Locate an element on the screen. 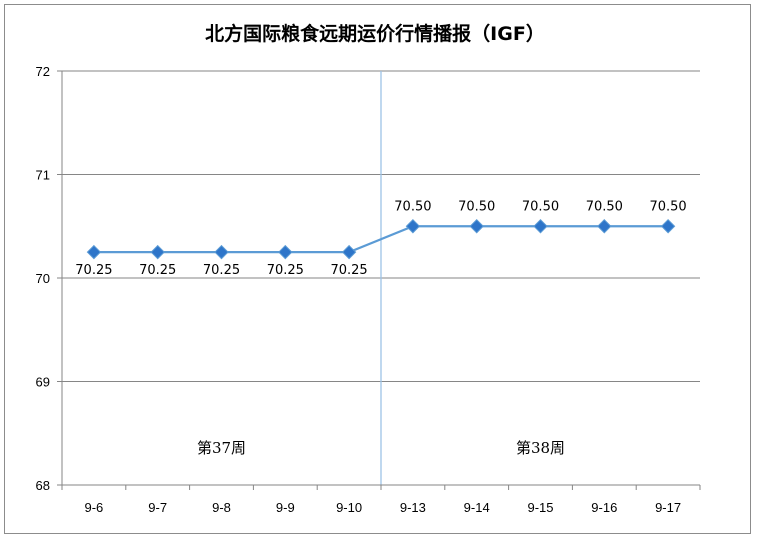  x-tick-label: 9-14 is located at coordinates (477, 507).